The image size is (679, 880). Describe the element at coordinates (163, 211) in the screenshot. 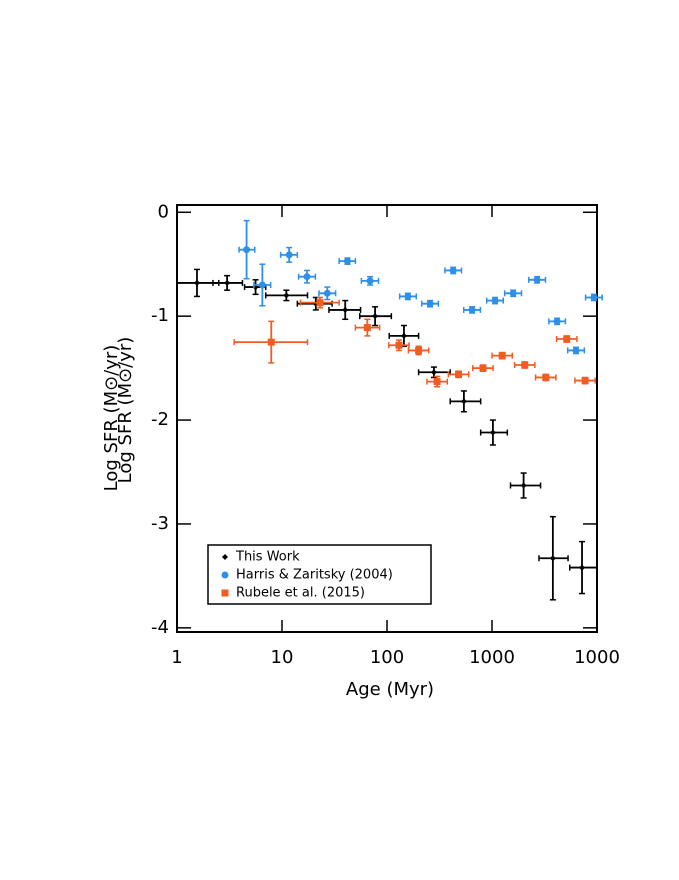

I see `y-tick-label: 0` at that location.